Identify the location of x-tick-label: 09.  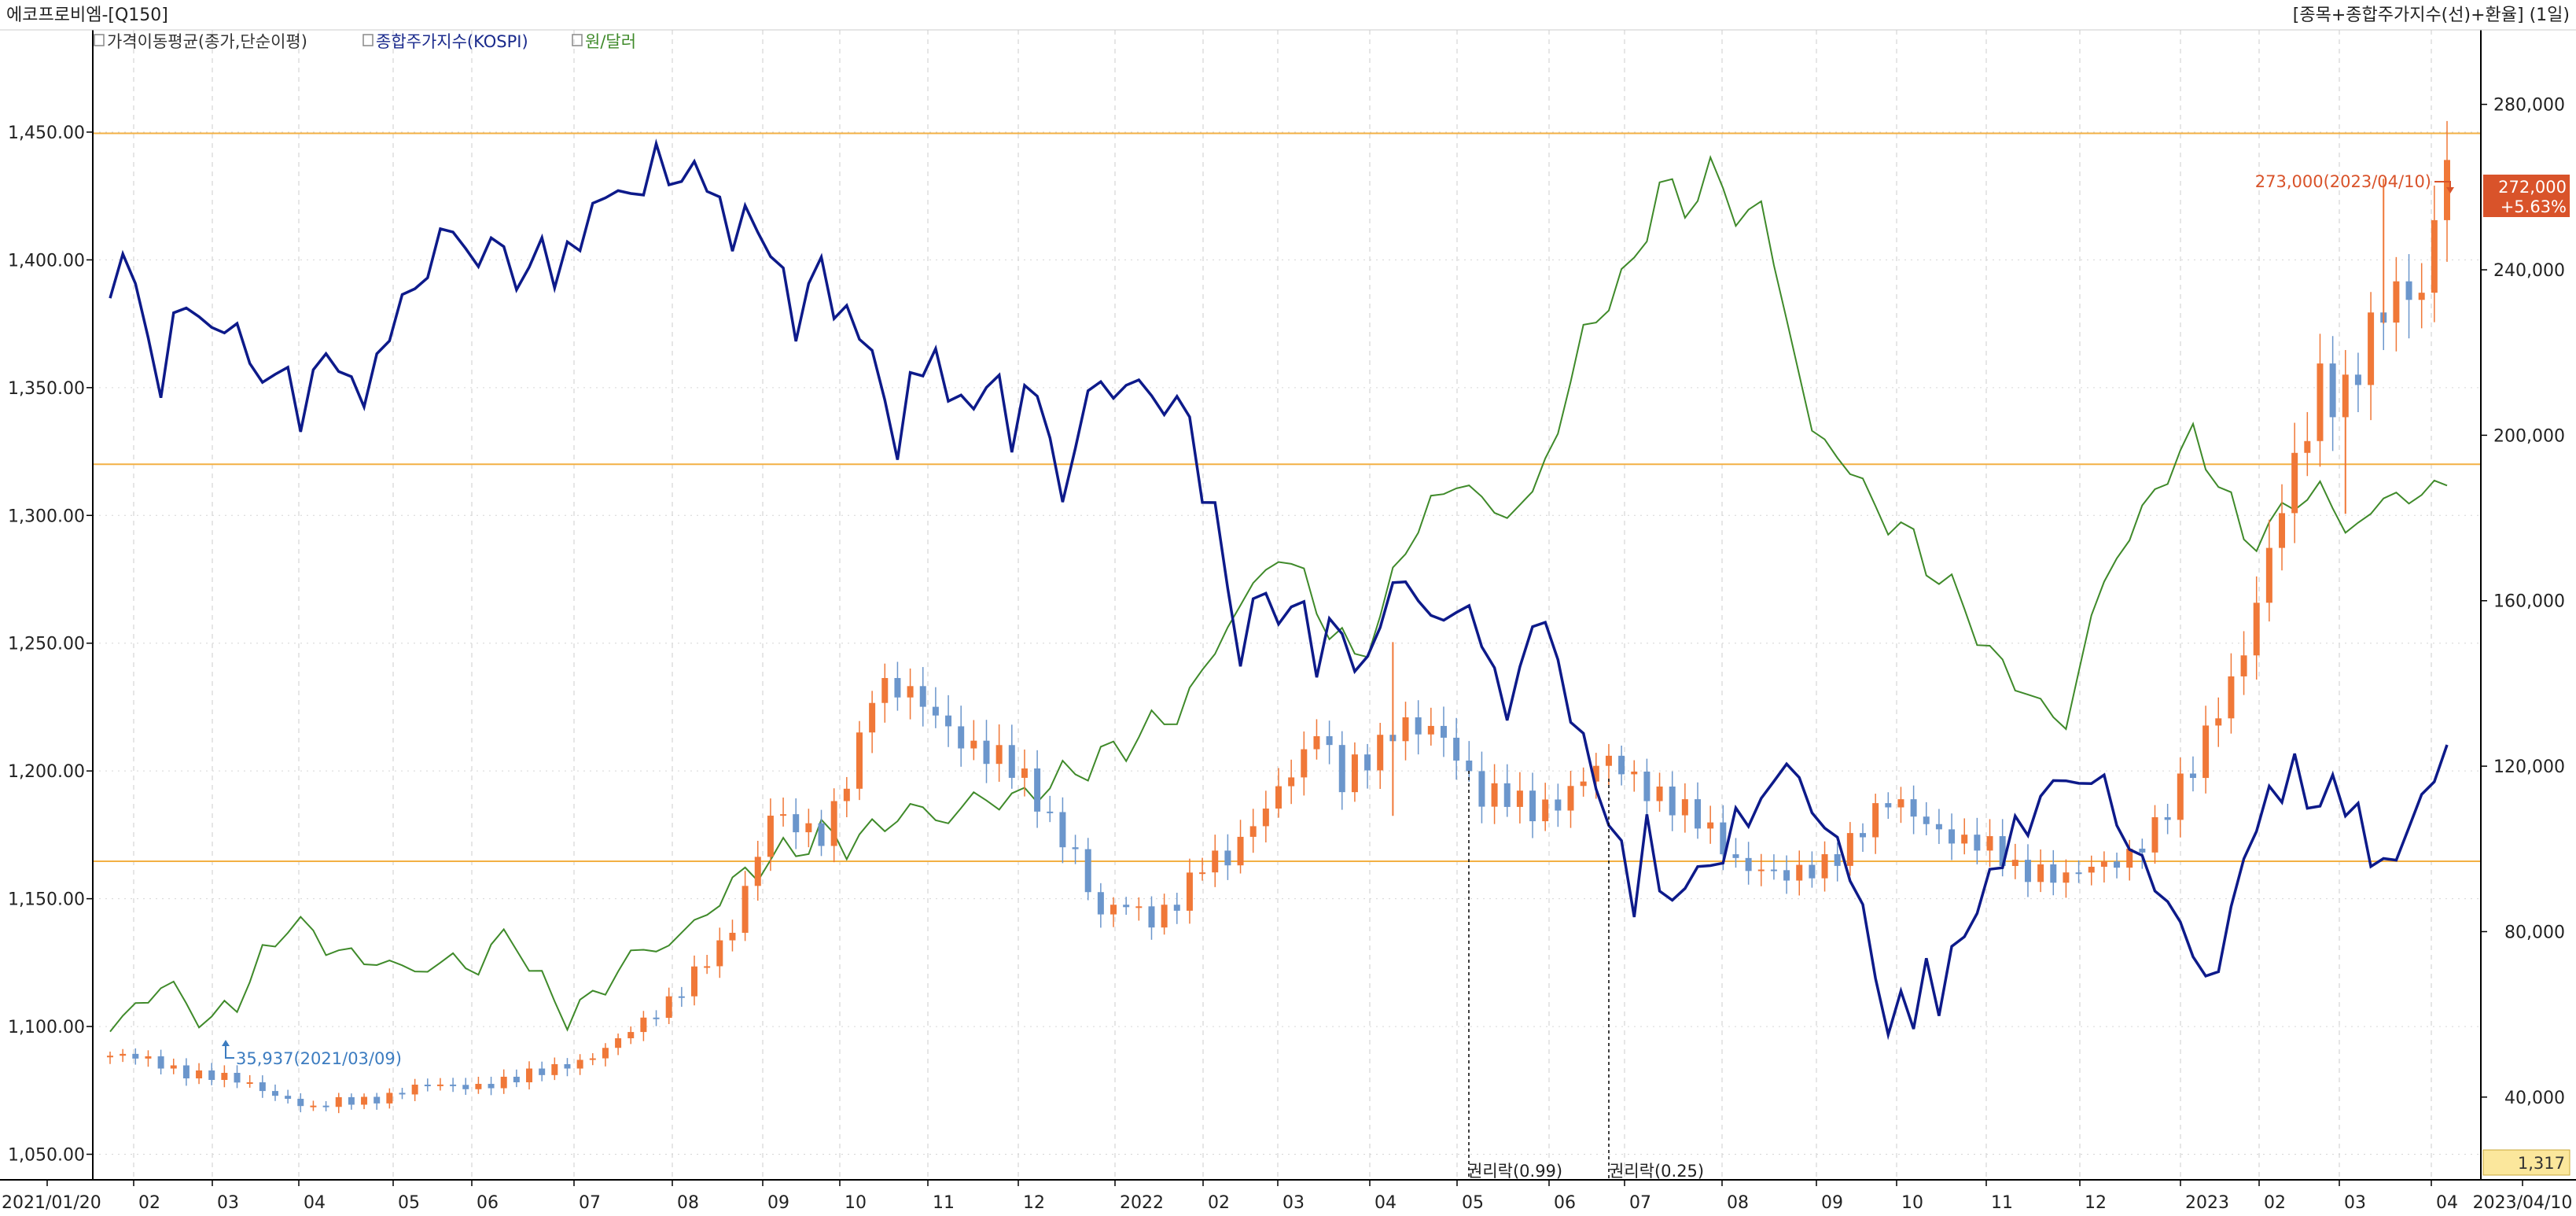
(778, 1203).